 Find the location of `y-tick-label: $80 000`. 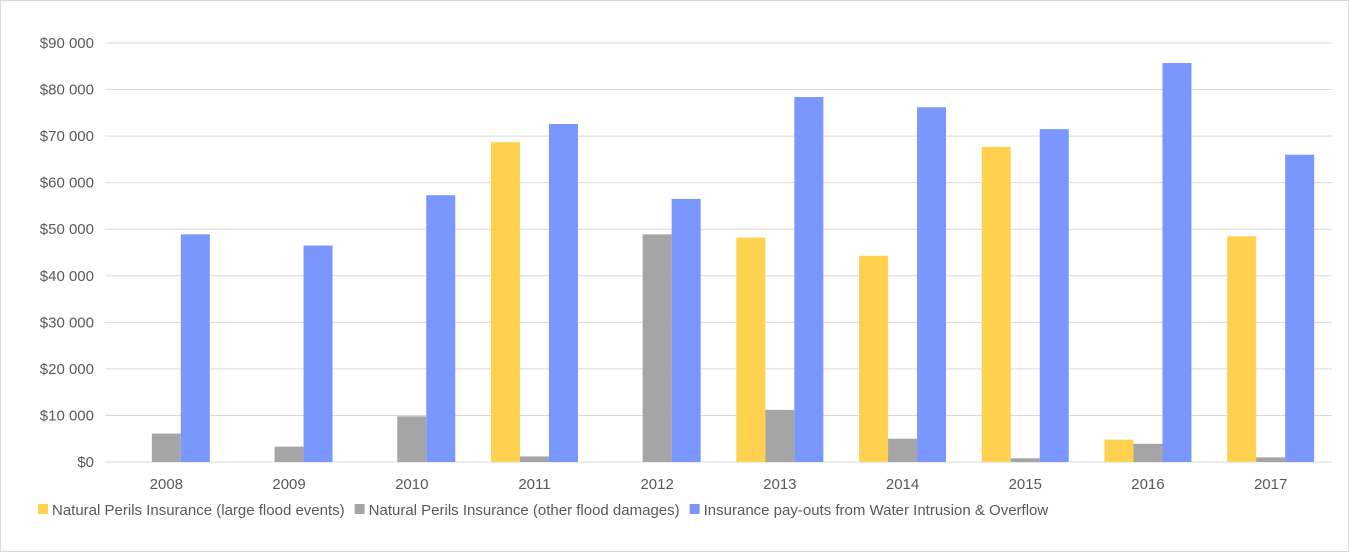

y-tick-label: $80 000 is located at coordinates (67, 90).